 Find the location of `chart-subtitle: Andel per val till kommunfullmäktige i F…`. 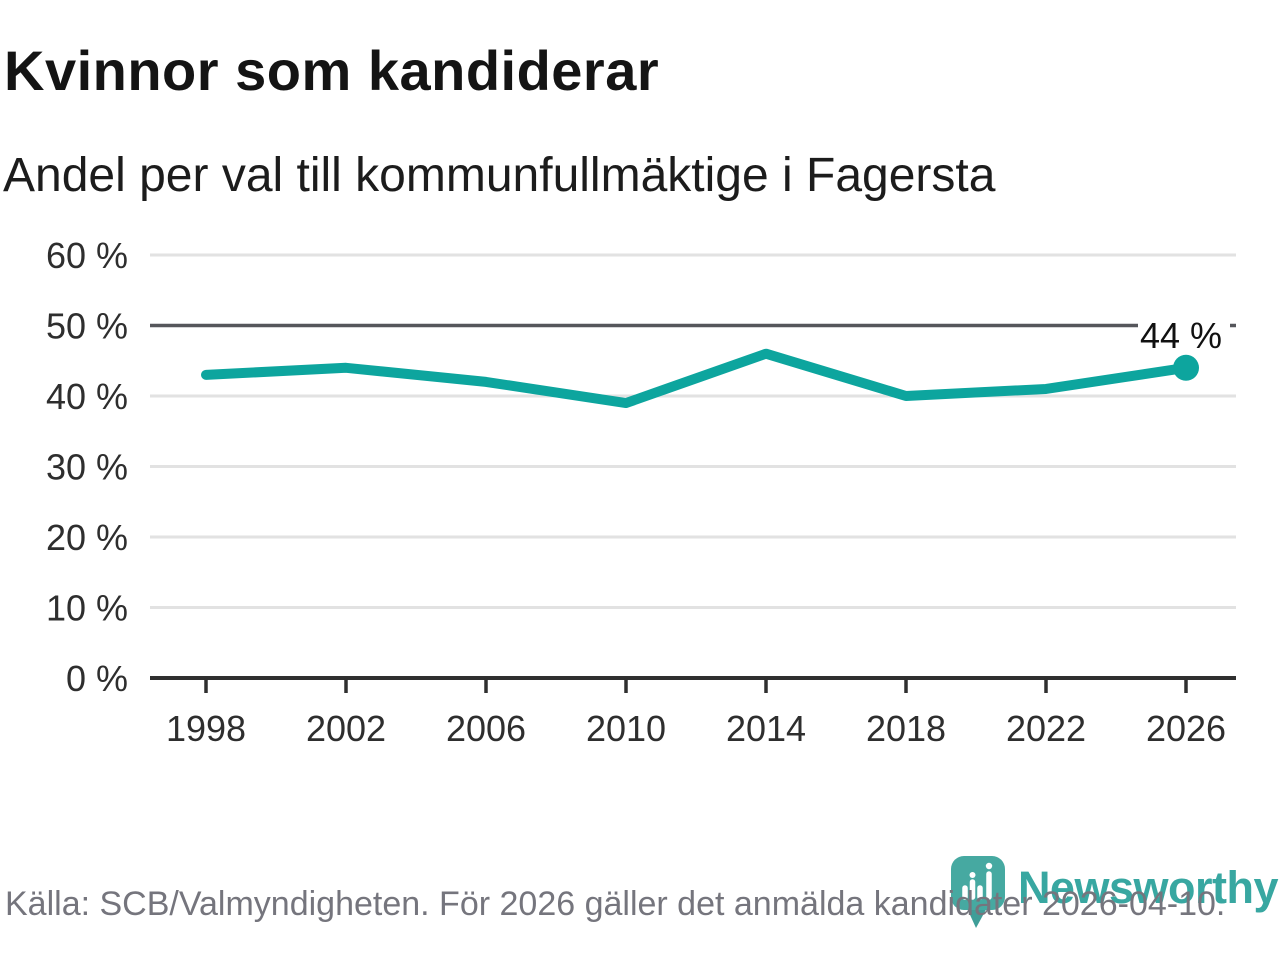

chart-subtitle: Andel per val till kommunfullmäktige i F… is located at coordinates (499, 175).